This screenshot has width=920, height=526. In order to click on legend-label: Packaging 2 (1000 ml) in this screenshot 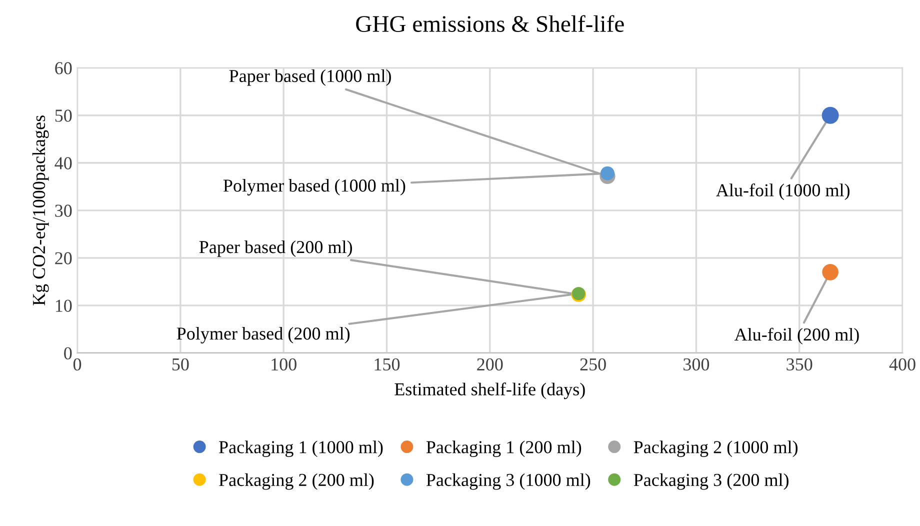, I will do `click(716, 449)`.